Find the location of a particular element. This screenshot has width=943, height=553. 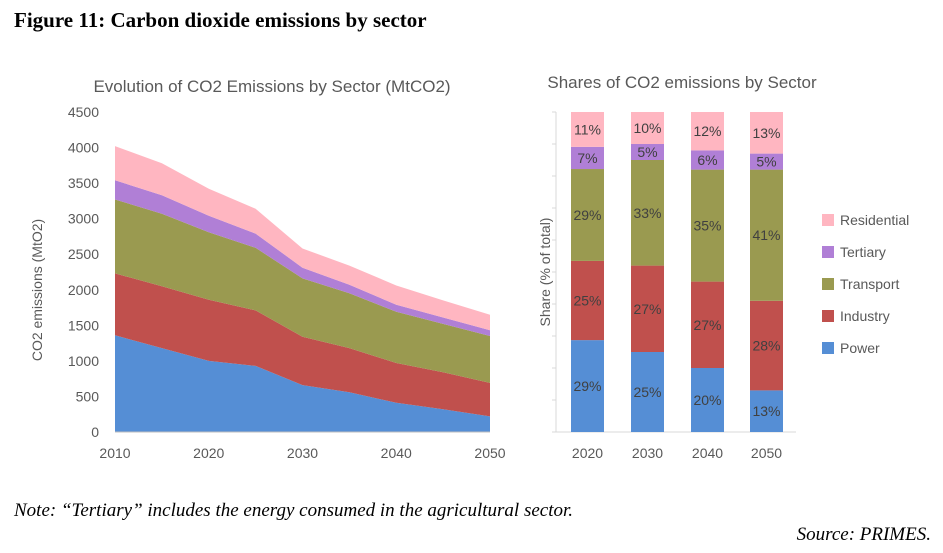

legend-label-transport: Transport is located at coordinates (870, 284).